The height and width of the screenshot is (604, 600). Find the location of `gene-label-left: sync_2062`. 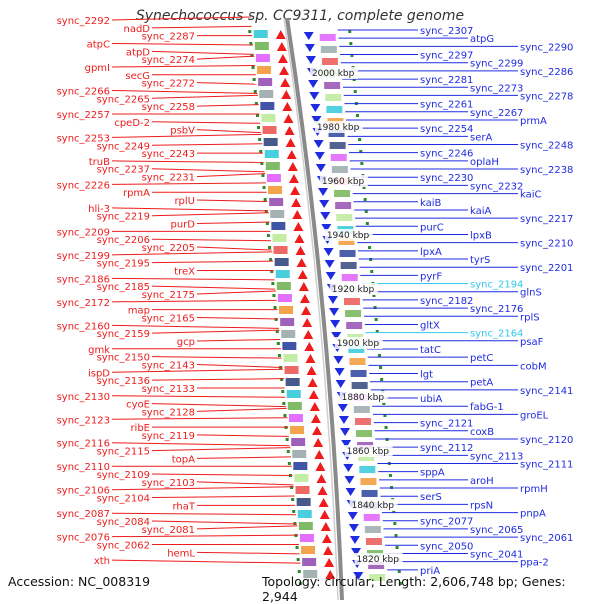

gene-label-left: sync_2062 is located at coordinates (123, 546).